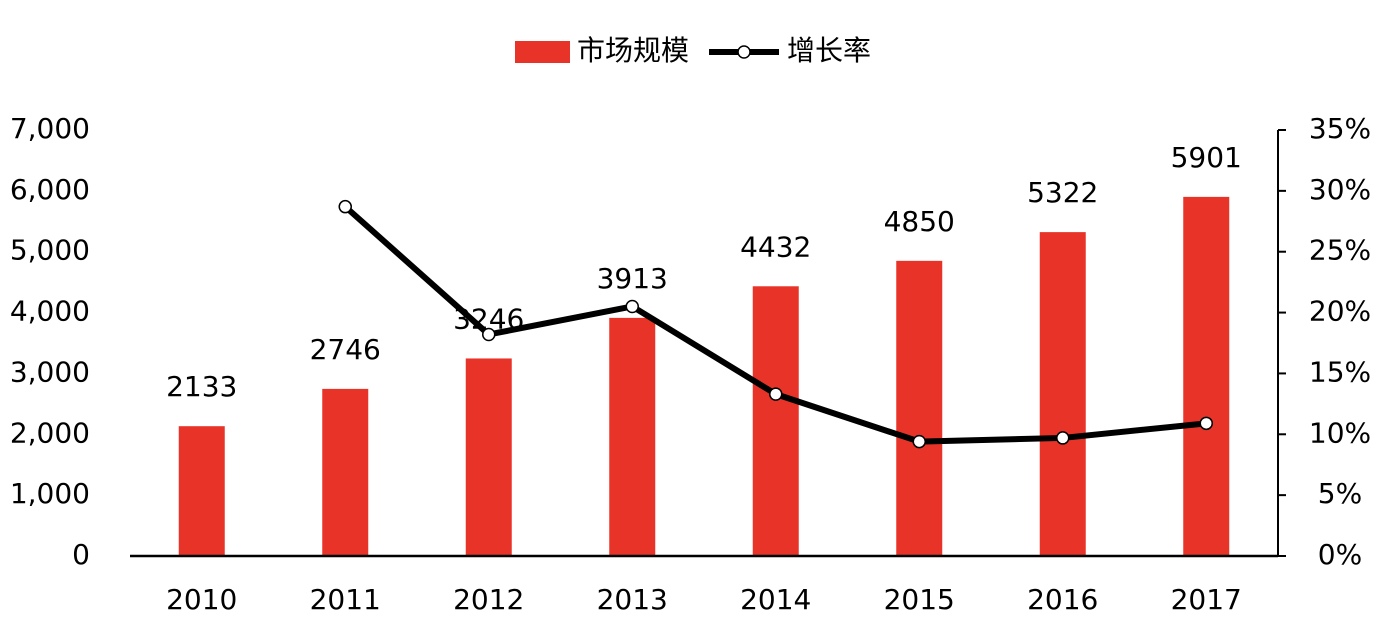 Image resolution: width=1380 pixels, height=632 pixels. Describe the element at coordinates (201, 599) in the screenshot. I see `x-tick-label: 2010` at that location.